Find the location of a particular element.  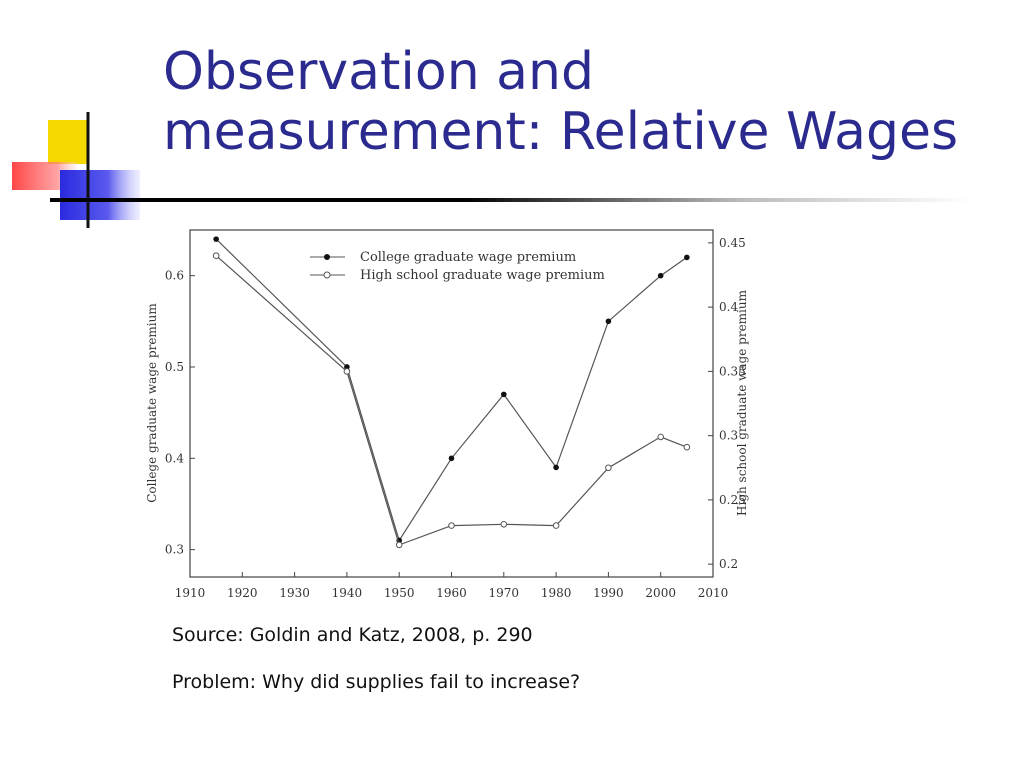

y-tick-label-right: 0.3 is located at coordinates (728, 436).